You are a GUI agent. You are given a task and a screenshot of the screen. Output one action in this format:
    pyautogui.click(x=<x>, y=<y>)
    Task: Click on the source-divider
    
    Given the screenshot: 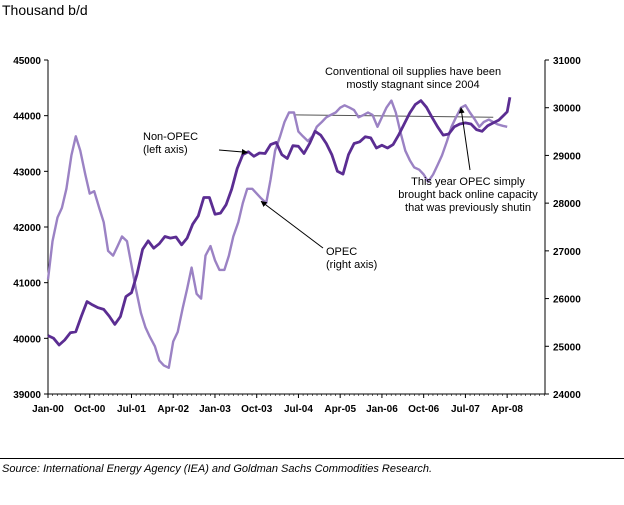 What is the action you would take?
    pyautogui.click(x=312, y=458)
    